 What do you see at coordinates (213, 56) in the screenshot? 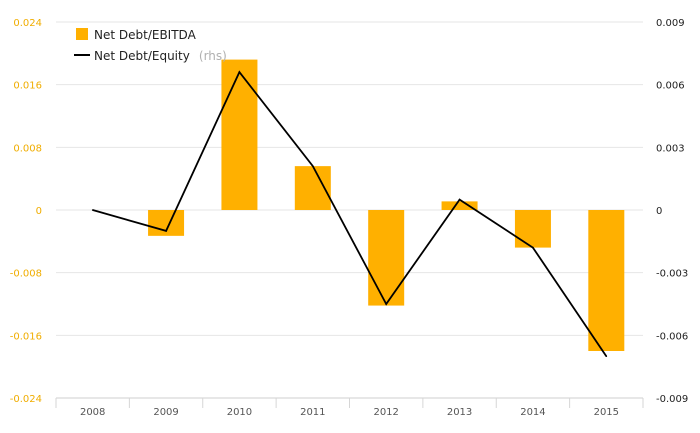
I see `legend-label-line-suffix: (rhs)` at bounding box center [213, 56].